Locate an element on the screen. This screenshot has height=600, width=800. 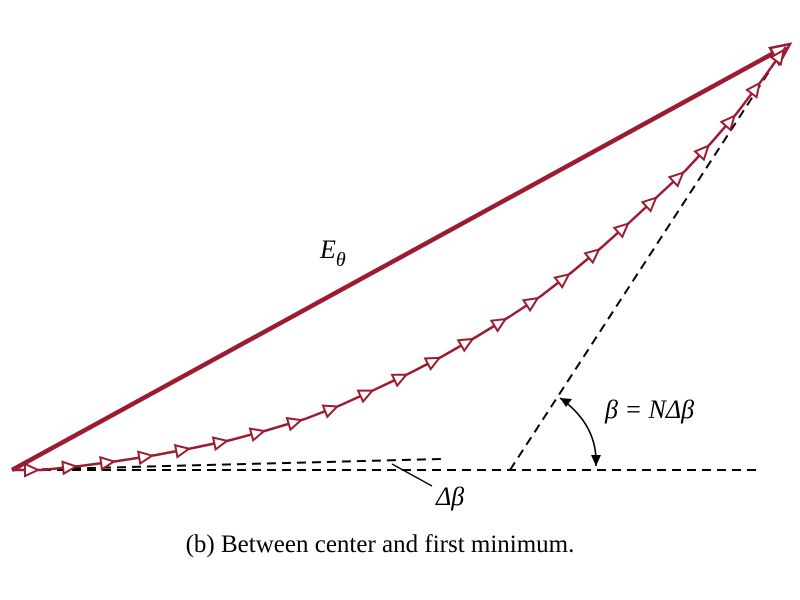
resultant-symbol: E is located at coordinates (327, 249).